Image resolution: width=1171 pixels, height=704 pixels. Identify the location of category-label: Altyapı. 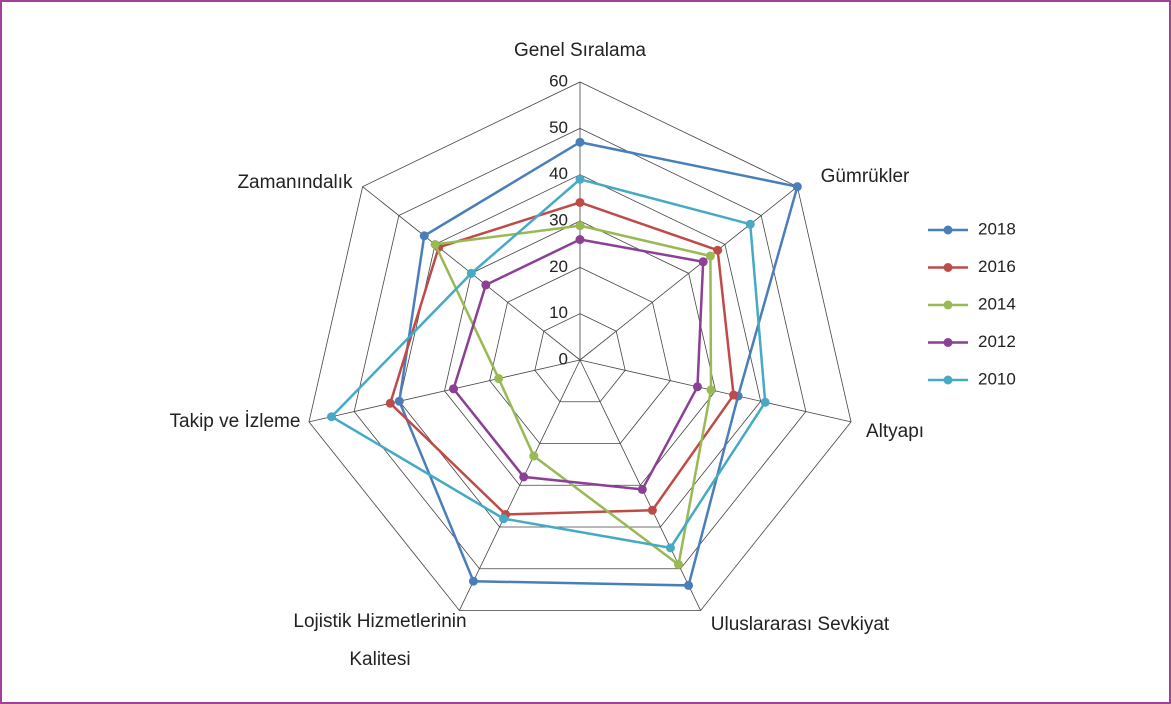
(895, 431).